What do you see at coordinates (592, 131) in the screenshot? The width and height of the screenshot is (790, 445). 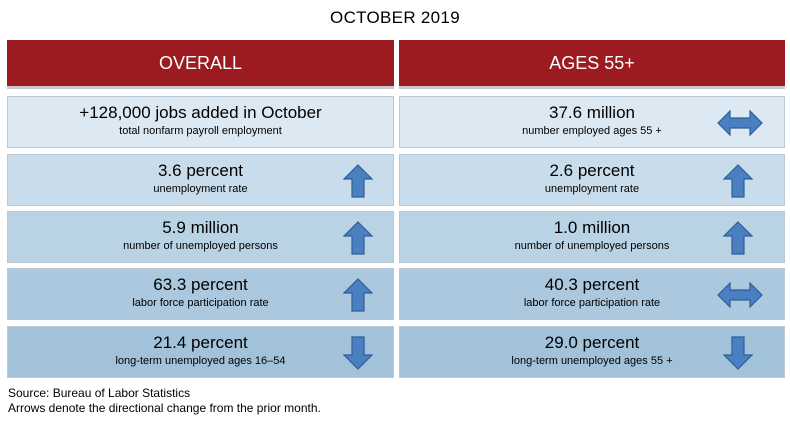 I see `stat-label: number employed ages 55 +` at bounding box center [592, 131].